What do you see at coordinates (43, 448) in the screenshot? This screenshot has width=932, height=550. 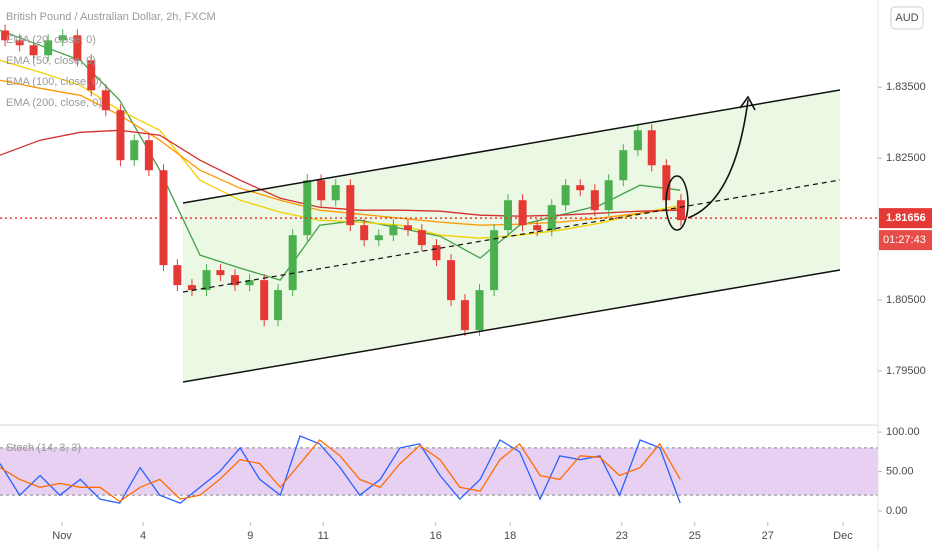 I see `stoch-title: Stoch (14, 3, 3)` at bounding box center [43, 448].